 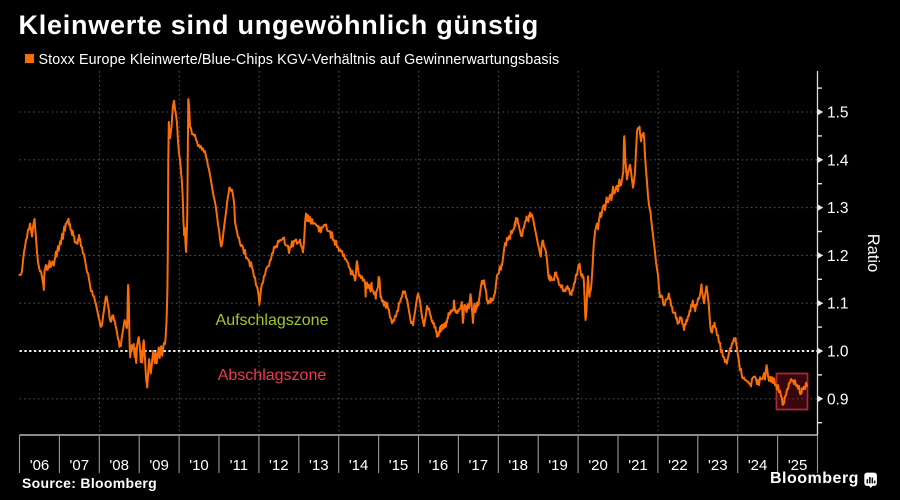 What do you see at coordinates (558, 465) in the screenshot?
I see `svg-text: '19` at bounding box center [558, 465].